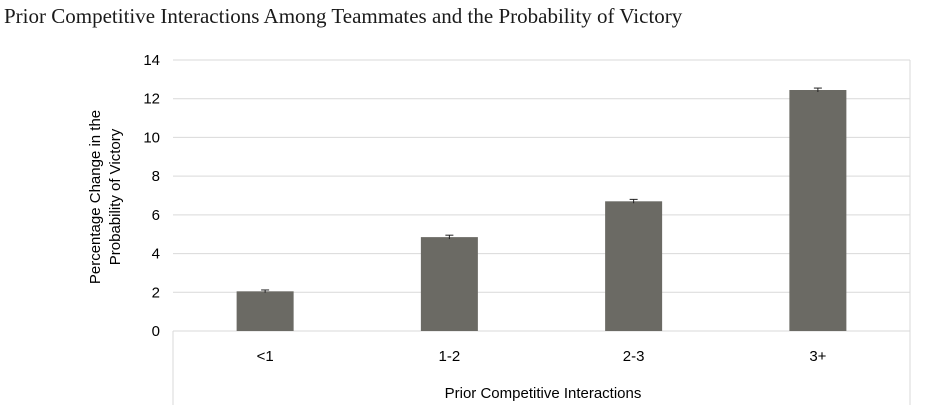  I want to click on x-axis-ticks: <1 1-2 2-3 3+, so click(542, 356).